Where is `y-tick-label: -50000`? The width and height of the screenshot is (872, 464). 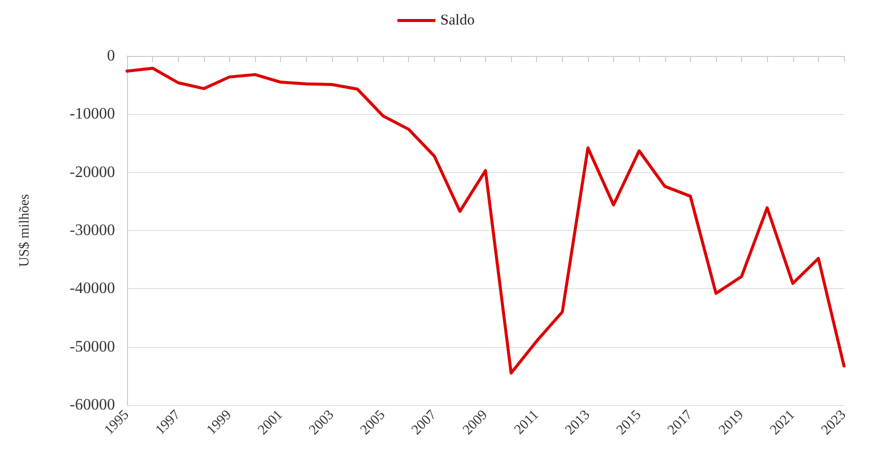
y-tick-label: -50000 is located at coordinates (92, 347).